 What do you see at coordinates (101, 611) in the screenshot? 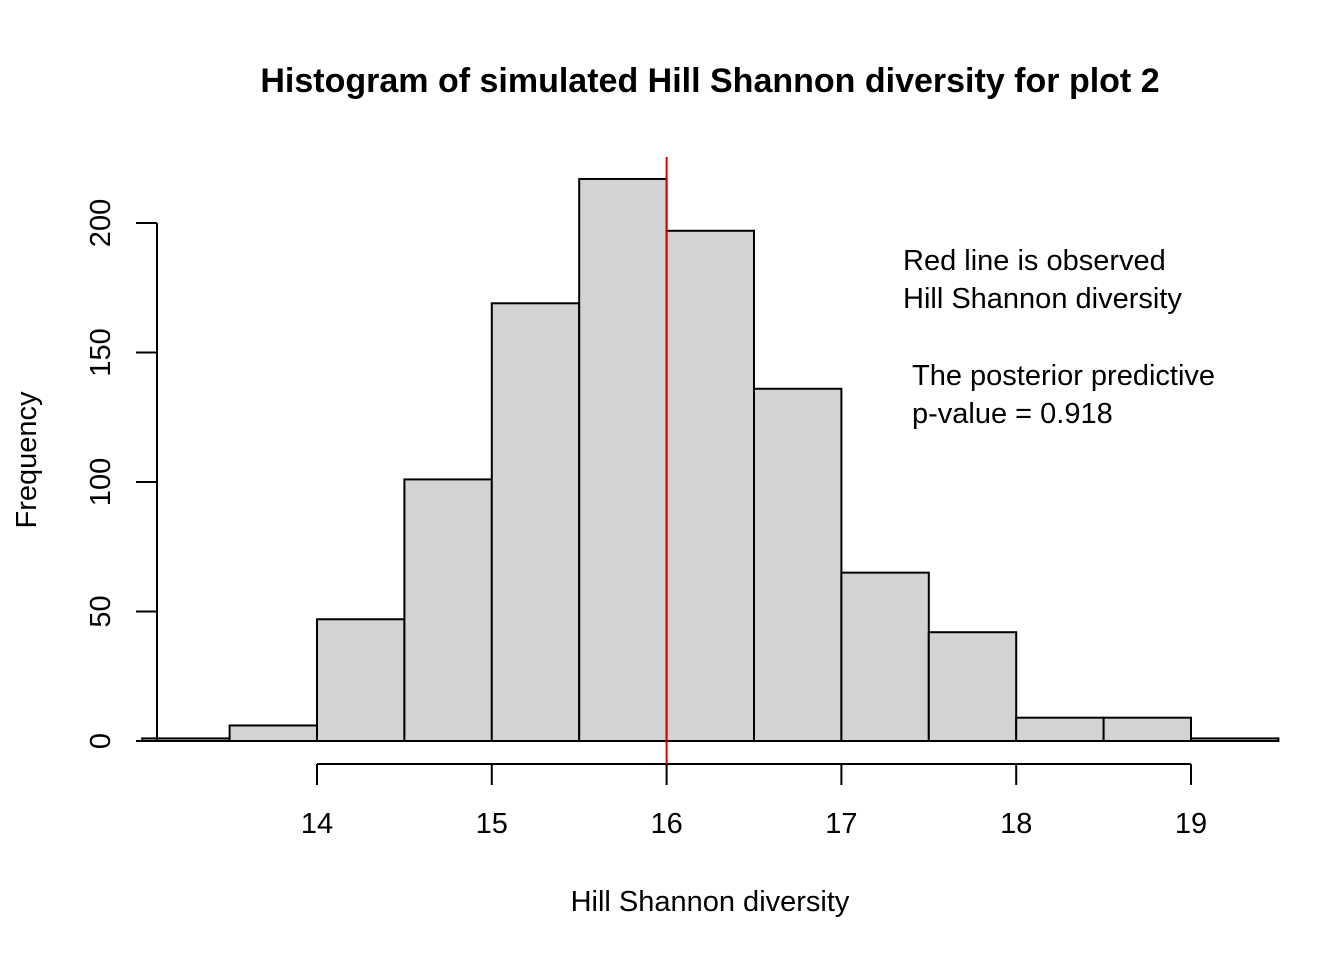
I see `y-tick-label: 50` at bounding box center [101, 611].